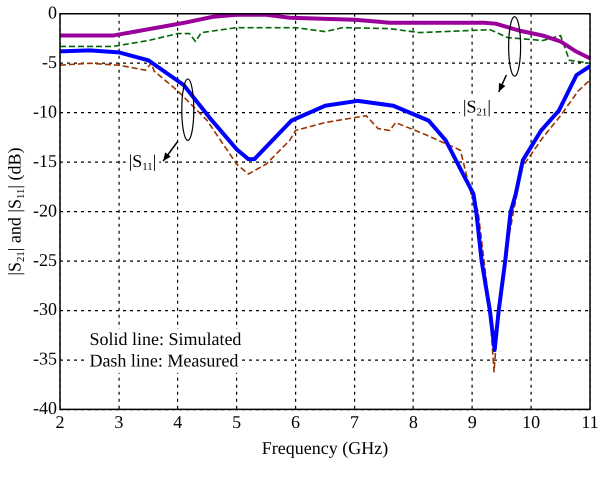 The image size is (602, 481). What do you see at coordinates (15, 212) in the screenshot?
I see `y-axis-title: |S21| and |S11| (dB)` at bounding box center [15, 212].